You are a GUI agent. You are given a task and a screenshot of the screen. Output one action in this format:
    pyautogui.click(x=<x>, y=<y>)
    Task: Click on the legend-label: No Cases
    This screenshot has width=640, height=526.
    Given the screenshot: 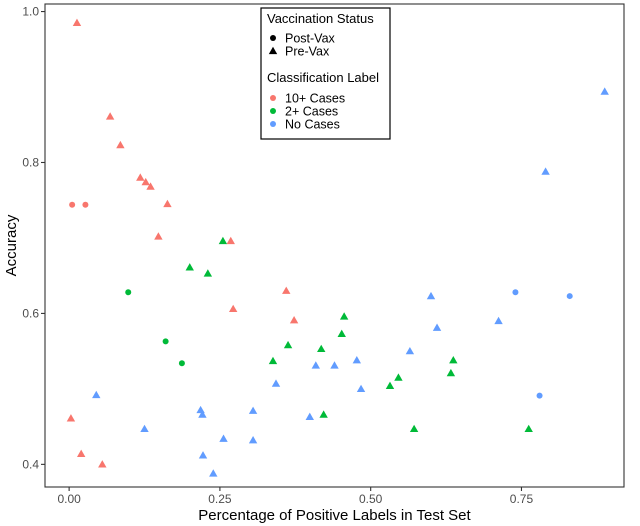 What is the action you would take?
    pyautogui.click(x=312, y=125)
    